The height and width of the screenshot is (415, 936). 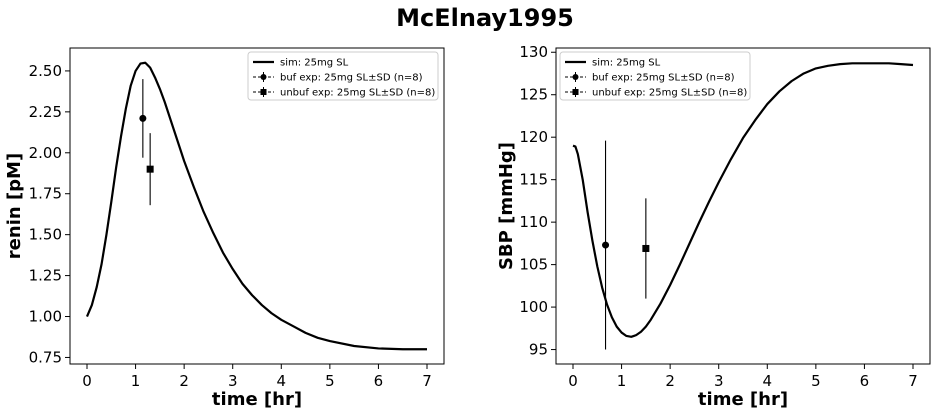 What do you see at coordinates (233, 381) in the screenshot?
I see `plot-0-xtick-label-3: 3` at bounding box center [233, 381].